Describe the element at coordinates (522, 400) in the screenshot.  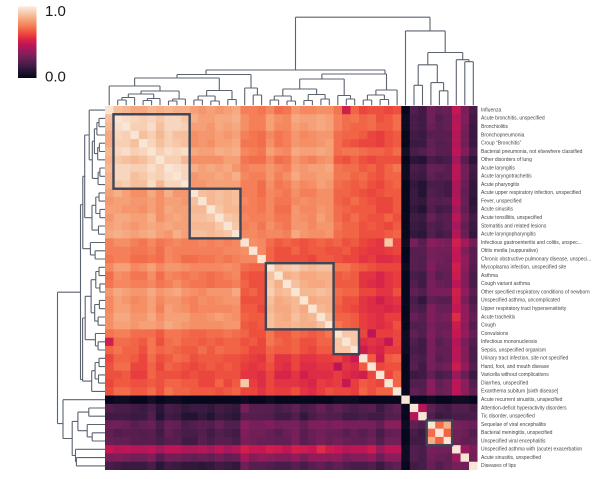
I see `svg-text:Acute recurrent sinusitis, uns: Acute recurrent sinusitis, unspecified` at that location.